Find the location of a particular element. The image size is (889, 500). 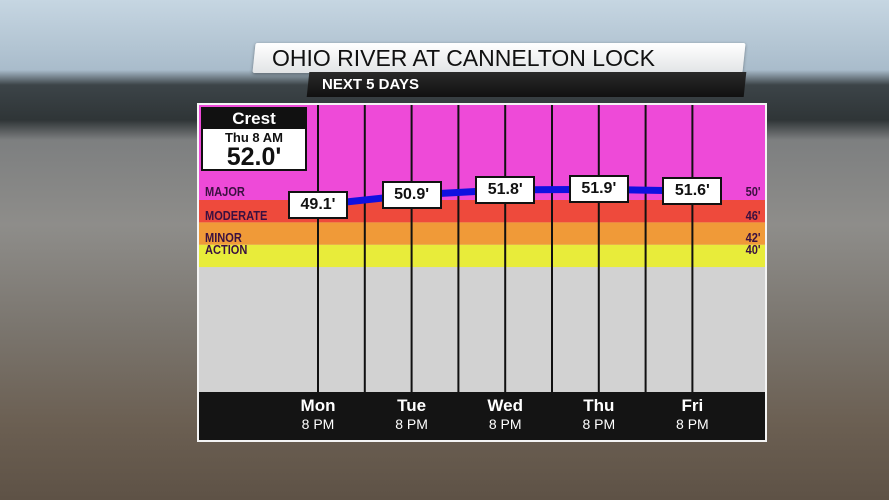

day-label: Wed is located at coordinates (505, 405).